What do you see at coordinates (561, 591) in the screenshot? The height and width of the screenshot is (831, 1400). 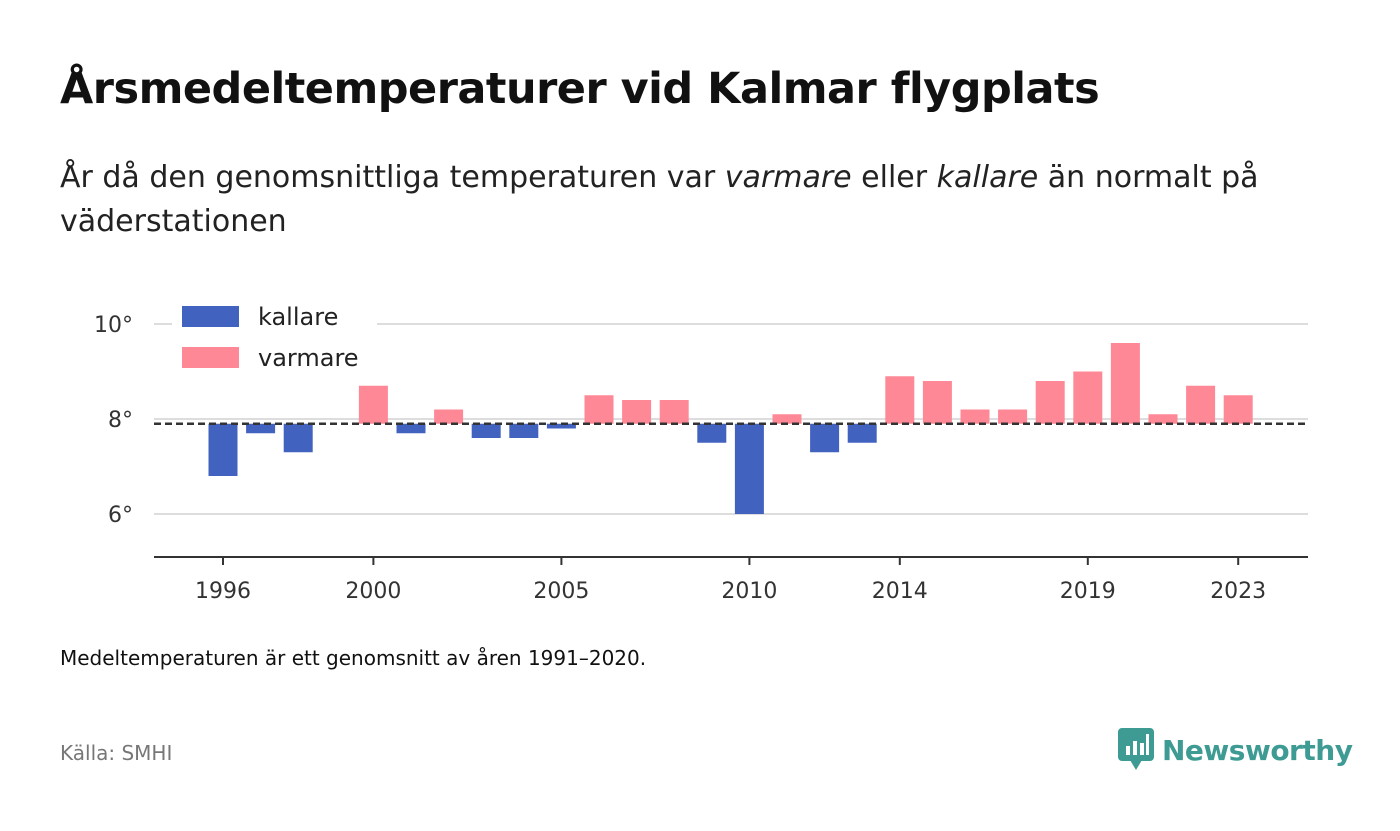 I see `x-tick-label: 2005` at bounding box center [561, 591].